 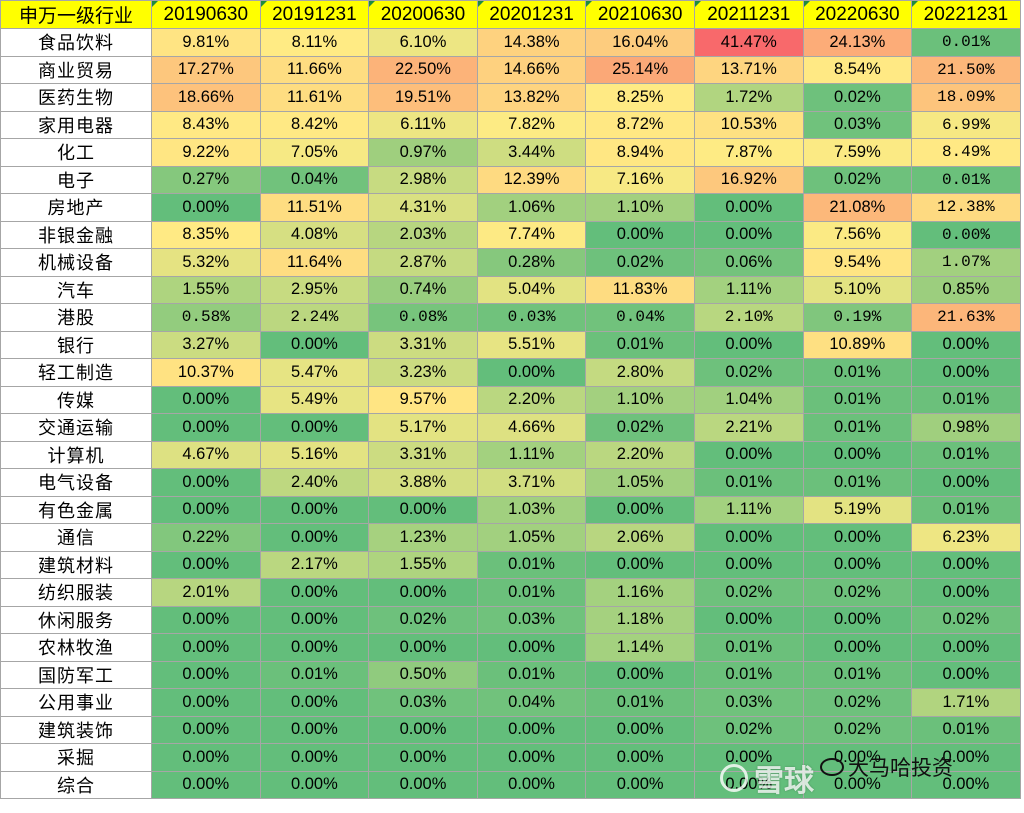 What do you see at coordinates (640, 97) in the screenshot?
I see `value-cell: 8.25%` at bounding box center [640, 97].